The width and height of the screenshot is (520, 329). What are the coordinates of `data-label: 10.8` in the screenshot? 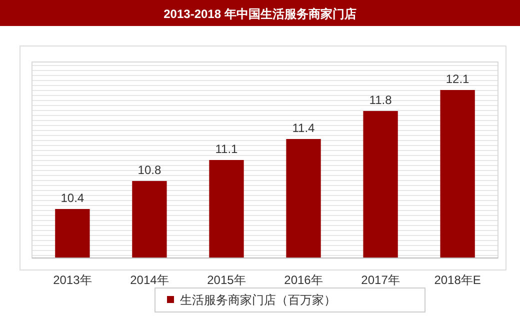 It's located at (150, 170).